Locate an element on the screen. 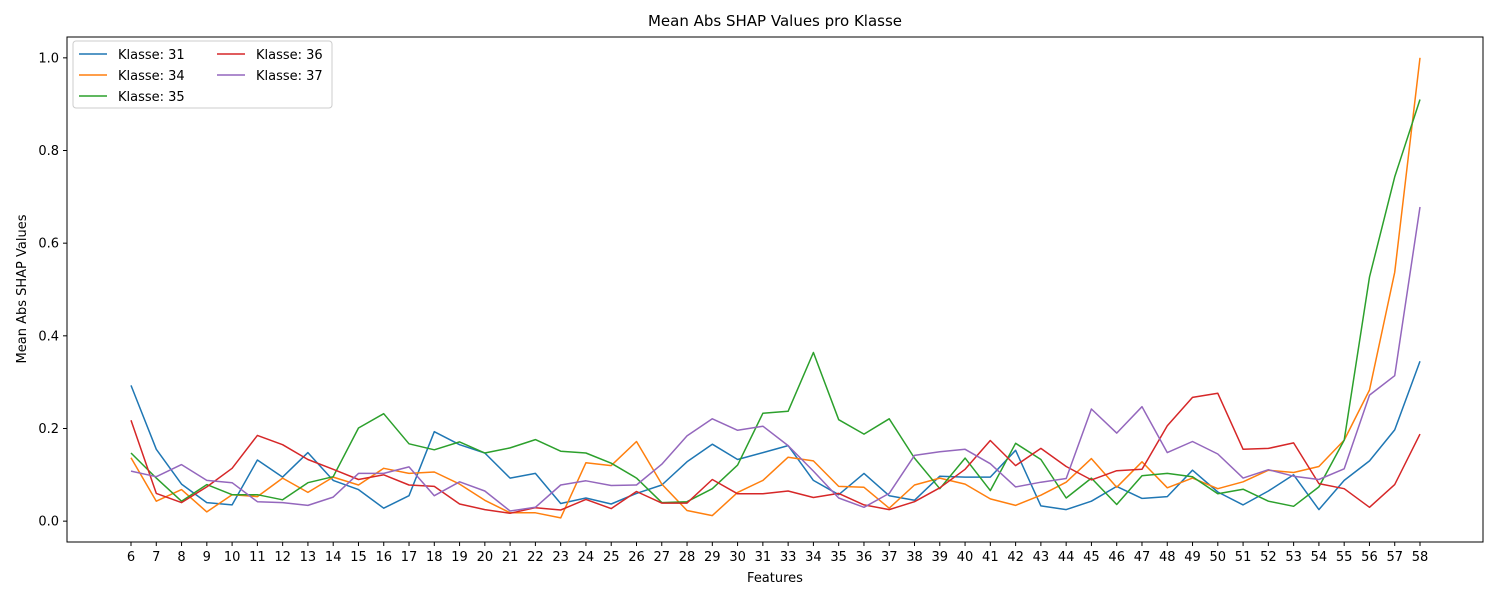 This screenshot has width=1500, height=604. legend-label: Klasse: 31 is located at coordinates (151, 55).